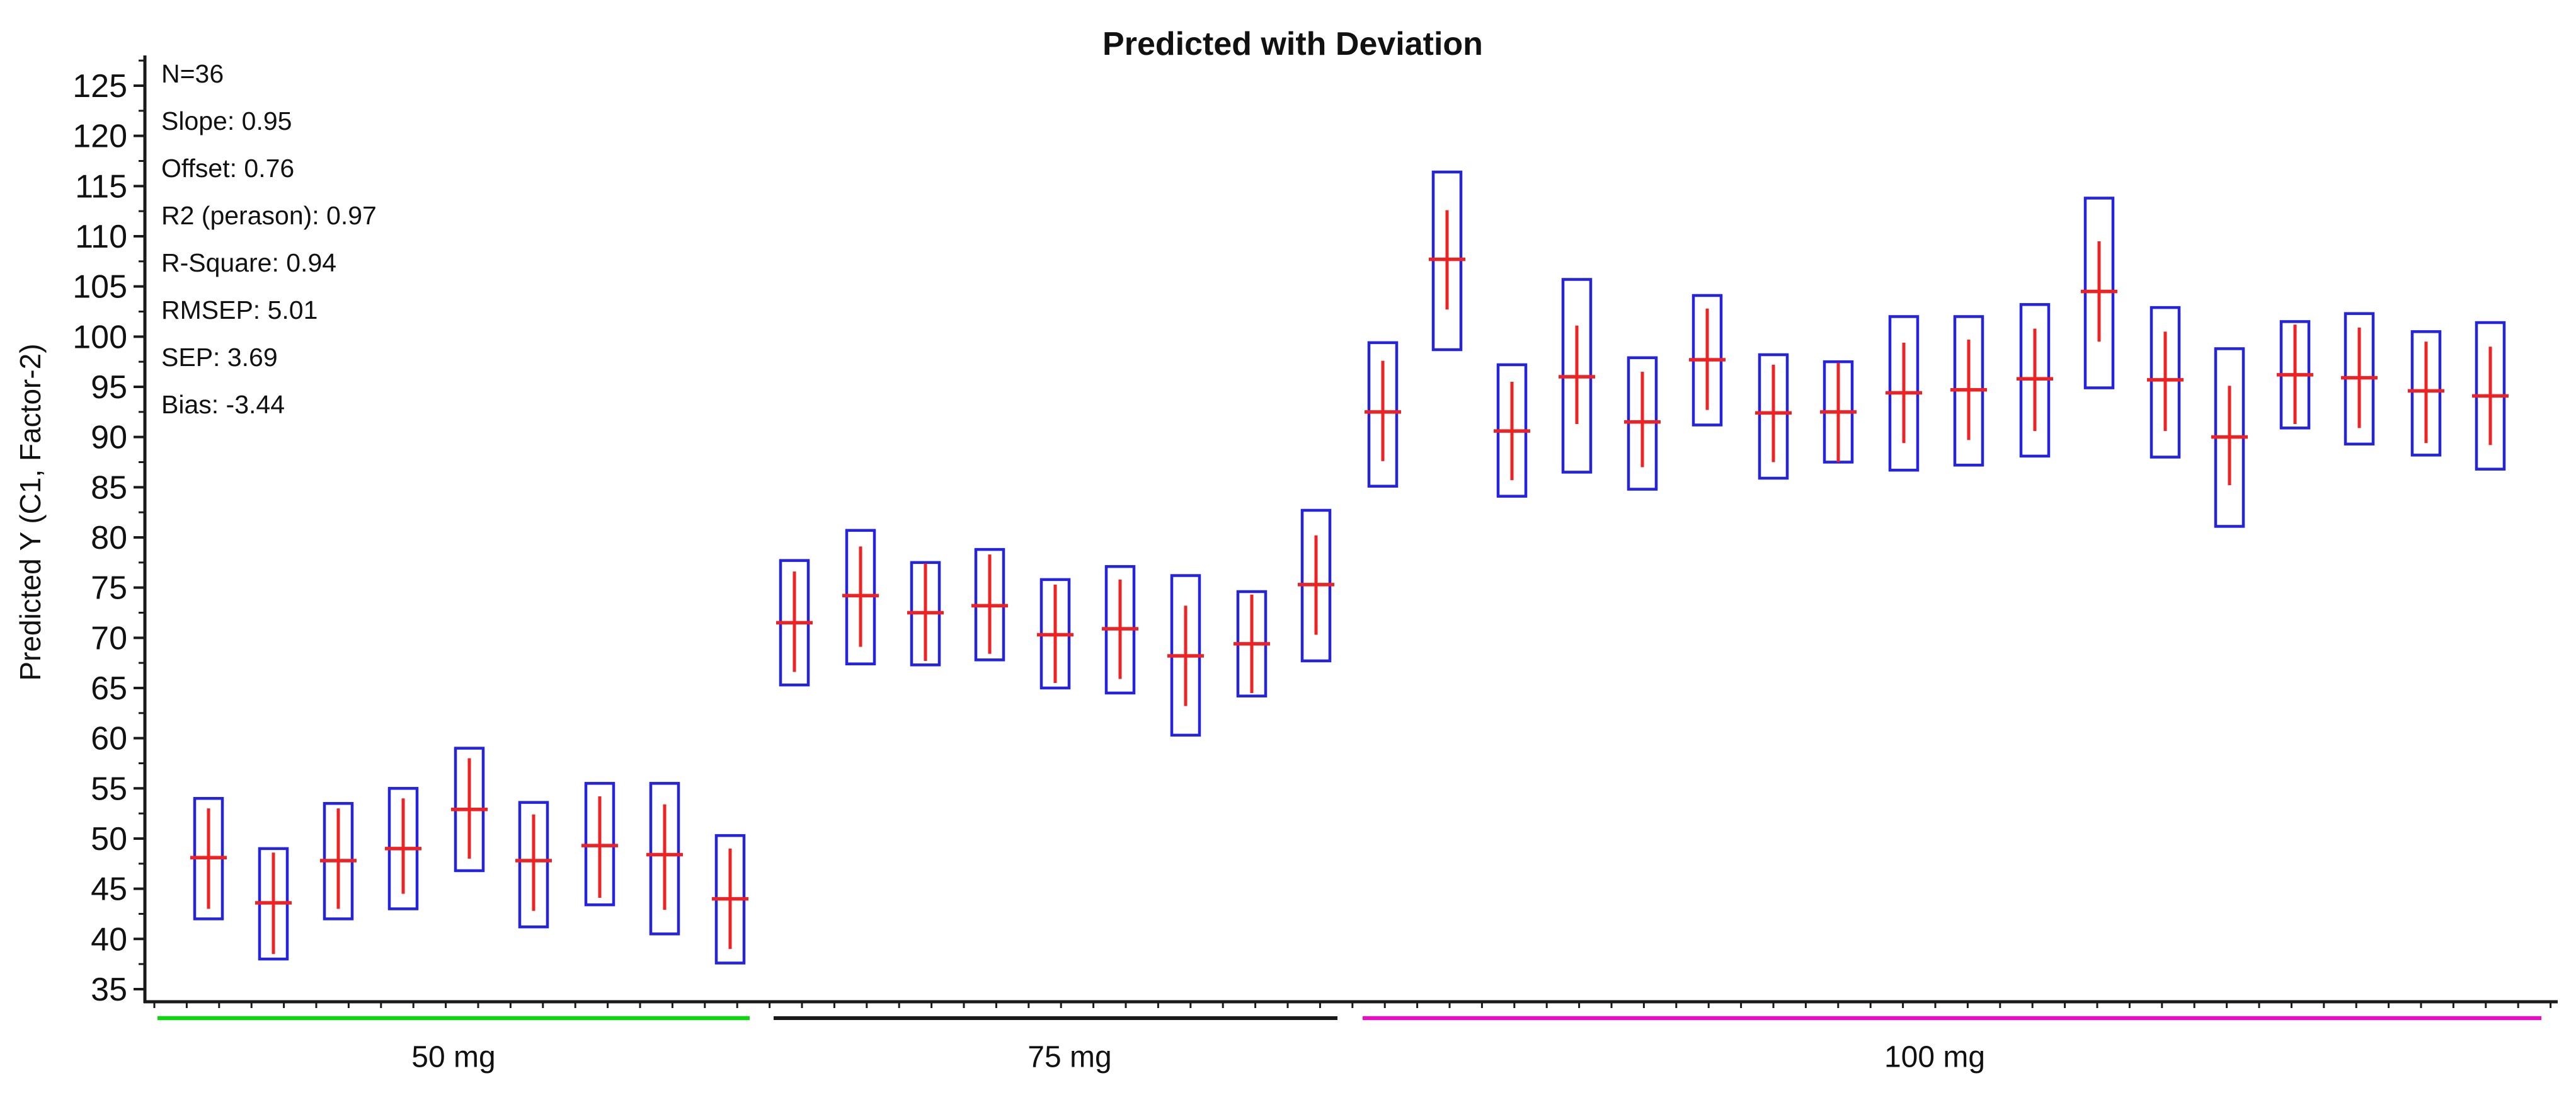 Image resolution: width=2576 pixels, height=1095 pixels. Describe the element at coordinates (109, 739) in the screenshot. I see `y-tick-label: 60` at that location.